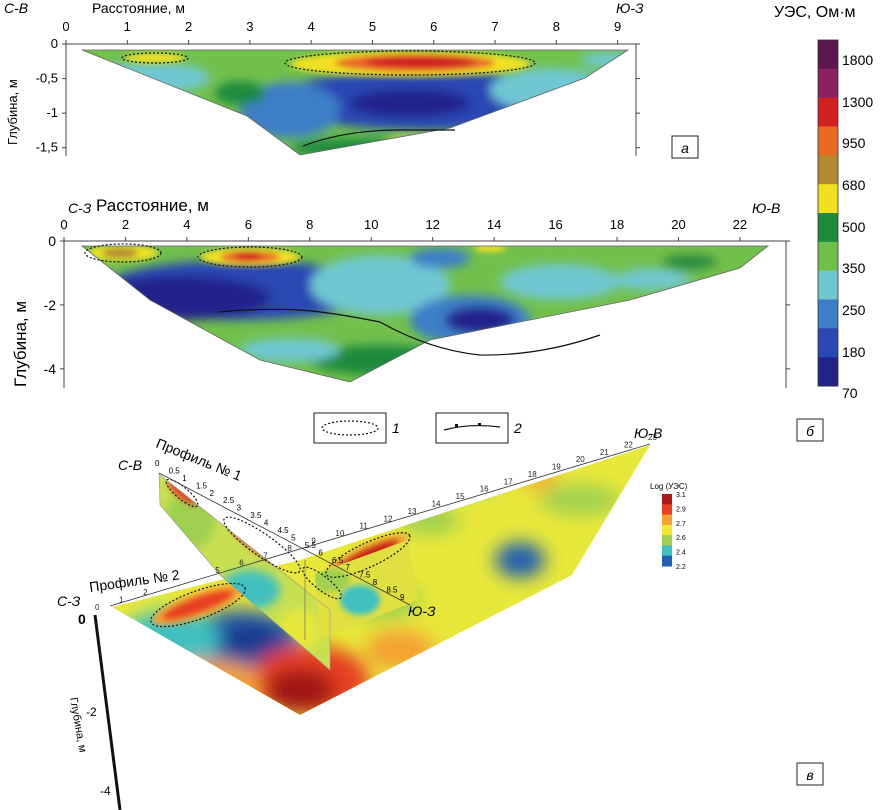 This screenshot has height=810, width=887. What do you see at coordinates (134, 580) in the screenshot?
I see `profile-2-label: Профиль № 2` at bounding box center [134, 580].